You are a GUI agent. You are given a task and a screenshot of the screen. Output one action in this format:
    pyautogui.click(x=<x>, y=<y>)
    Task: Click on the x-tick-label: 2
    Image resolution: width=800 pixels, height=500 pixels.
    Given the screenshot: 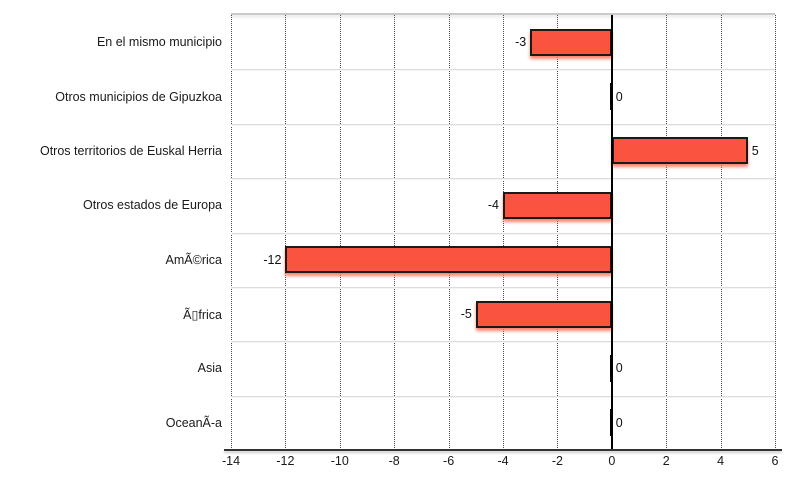 What is the action you would take?
    pyautogui.click(x=666, y=461)
    